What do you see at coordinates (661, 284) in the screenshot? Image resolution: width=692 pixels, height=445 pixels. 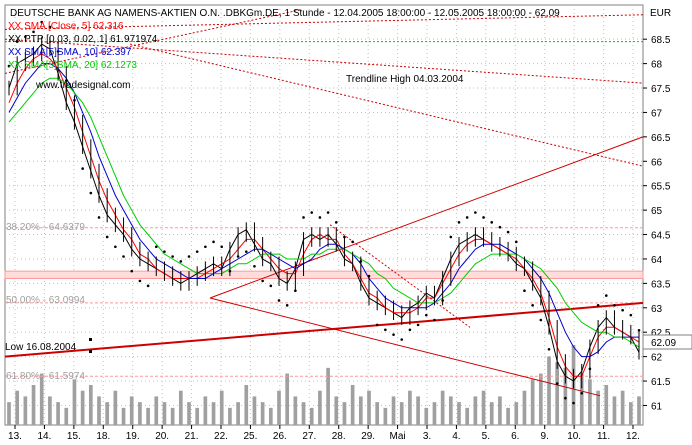 I see `y-tick-label: 63.5` at bounding box center [661, 284].